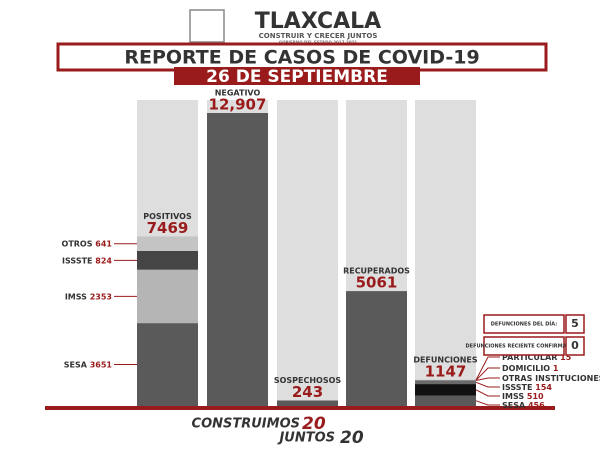  I want to click on segment-label: SESA 456, so click(523, 405).